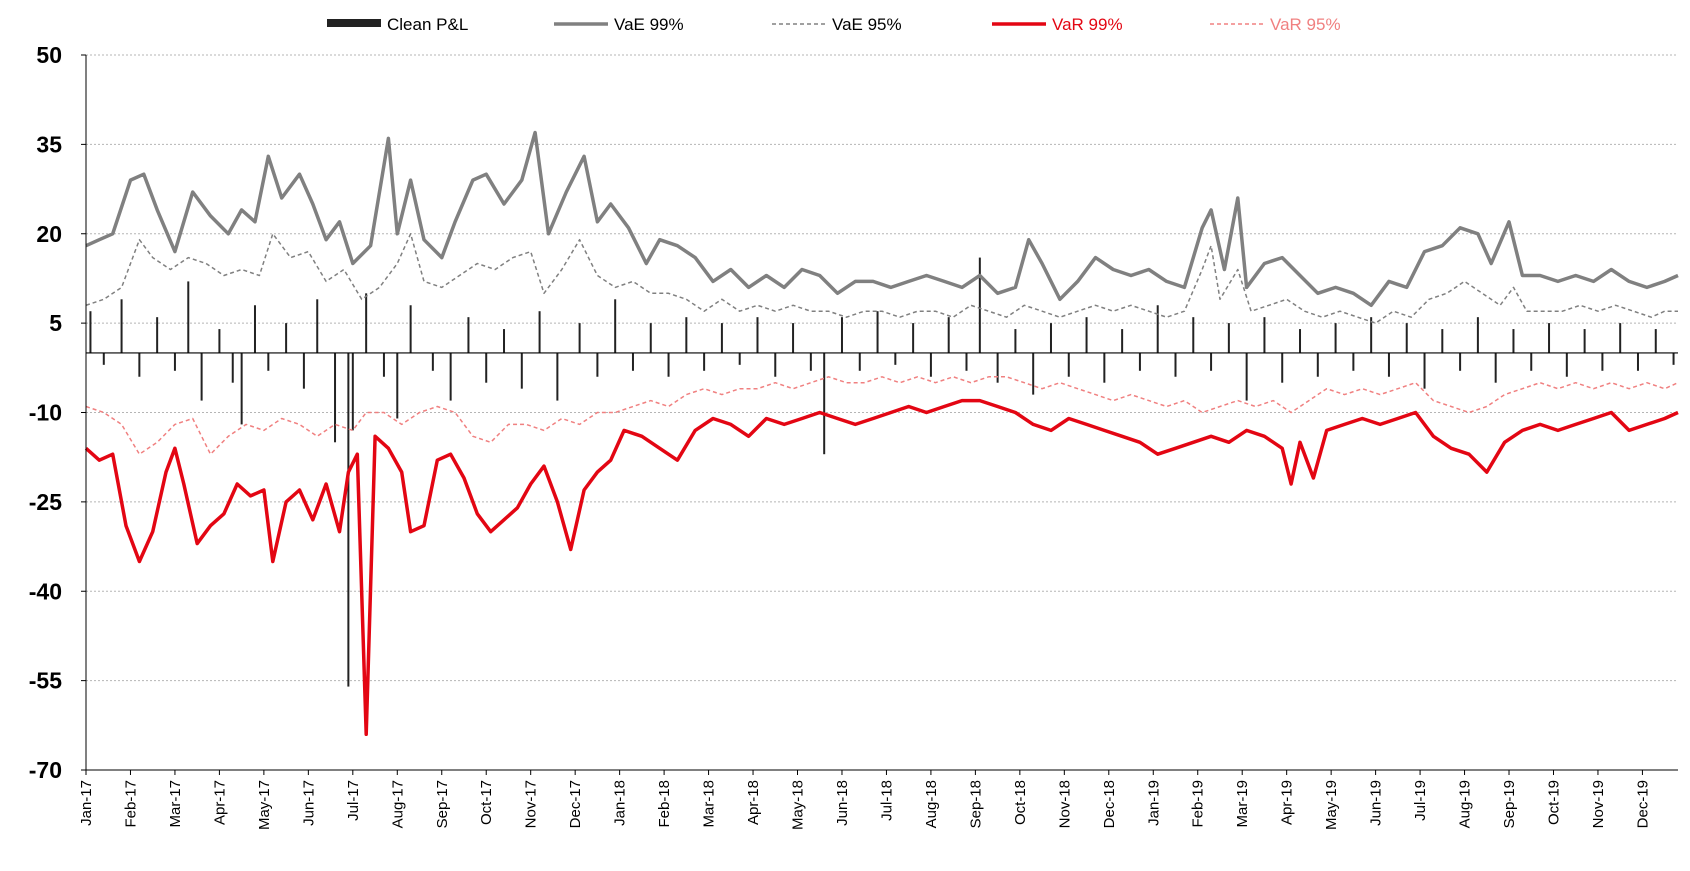 The height and width of the screenshot is (871, 1690). I want to click on x-tick-label: Jul-18, so click(886, 800).